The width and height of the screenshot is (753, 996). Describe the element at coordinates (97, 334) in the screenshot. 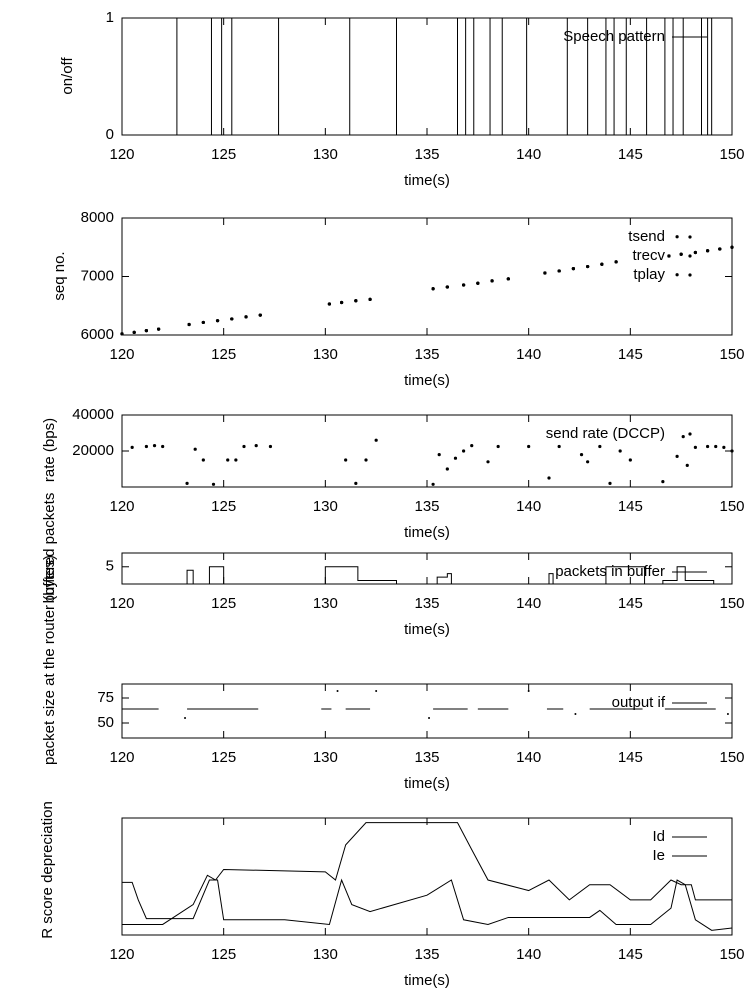

I see `y-tick-label: 6000` at that location.